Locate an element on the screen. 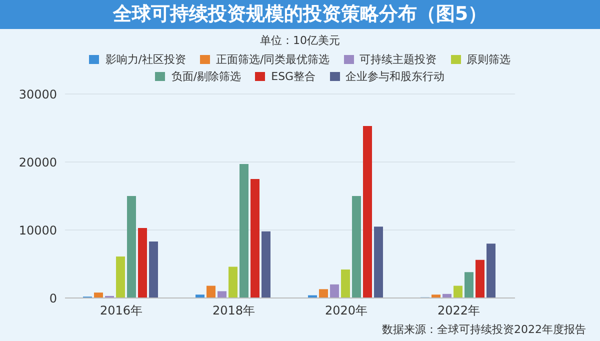 The height and width of the screenshot is (341, 600). x-tick-label: 2020年 is located at coordinates (346, 311).